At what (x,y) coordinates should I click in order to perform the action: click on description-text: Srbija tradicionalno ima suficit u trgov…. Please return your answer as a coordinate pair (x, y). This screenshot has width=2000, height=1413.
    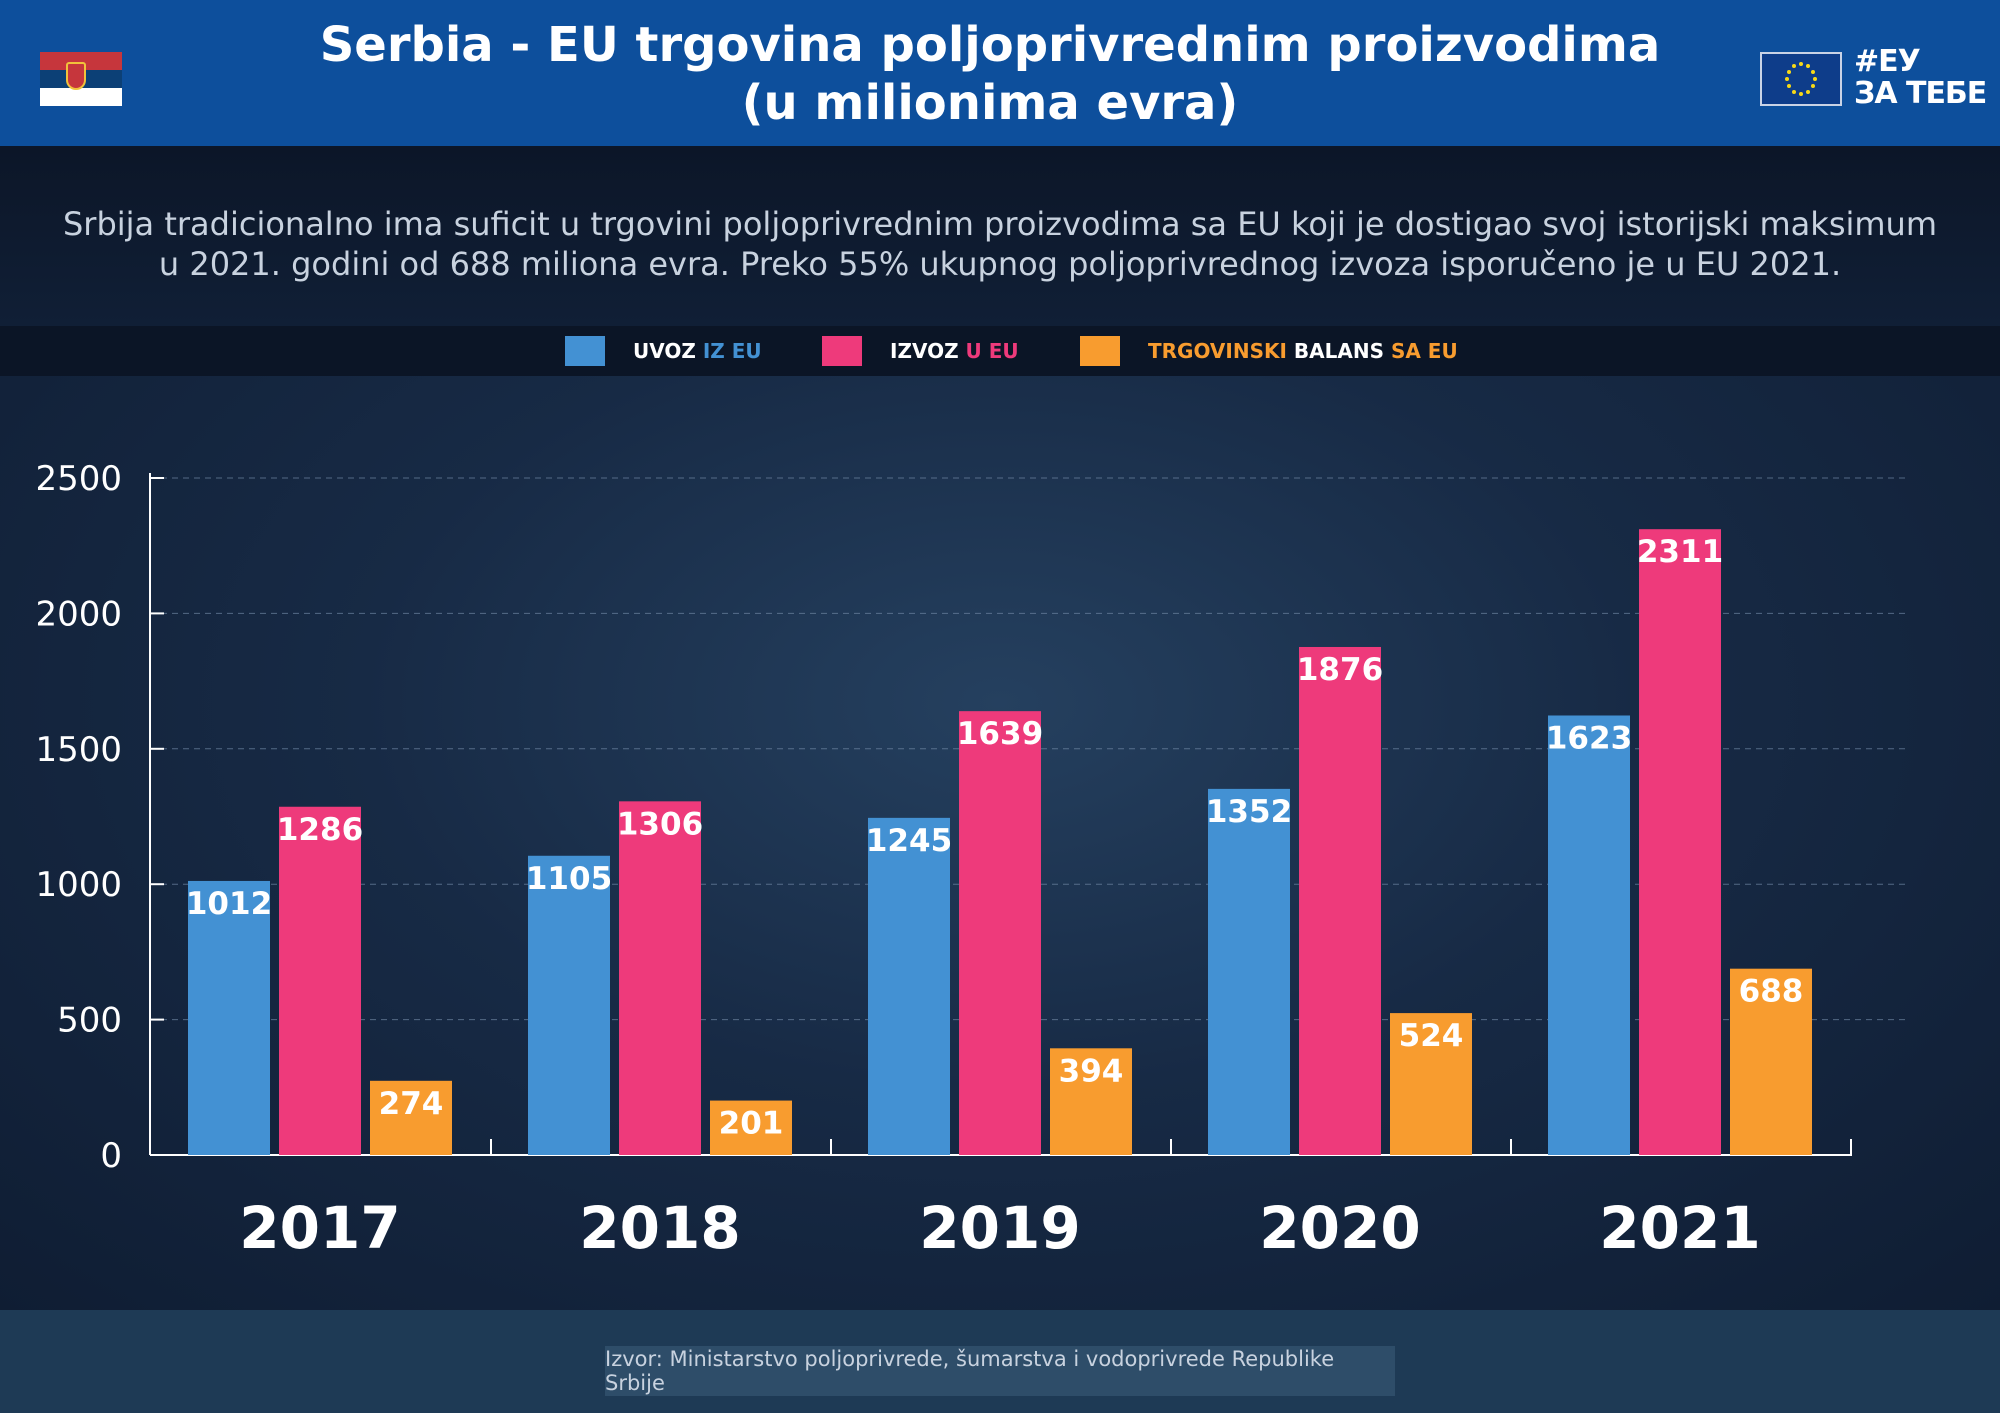
    Looking at the image, I should click on (999, 244).